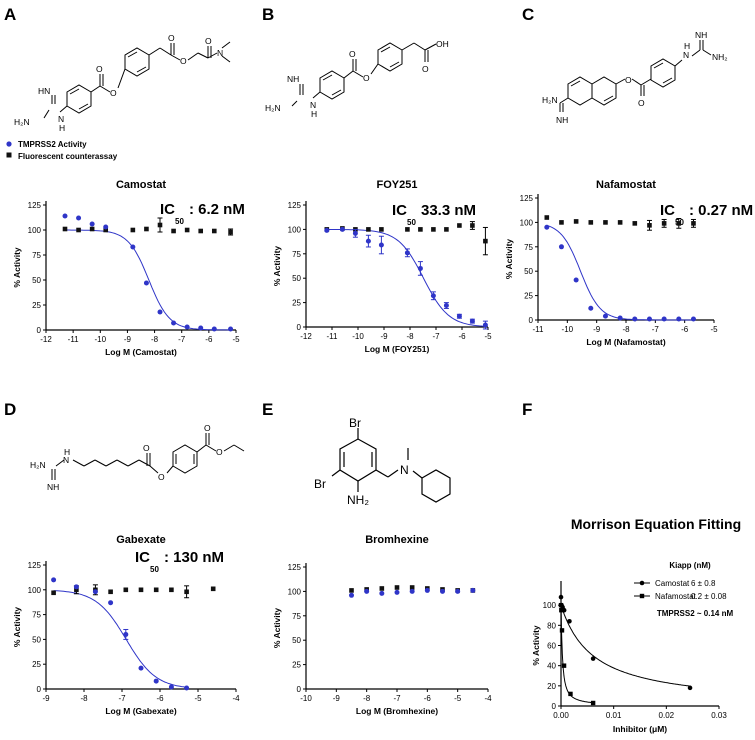 Image resolution: width=755 pixels, height=740 pixels. Describe the element at coordinates (551, 625) in the screenshot. I see `y-tick-label: 80` at that location.